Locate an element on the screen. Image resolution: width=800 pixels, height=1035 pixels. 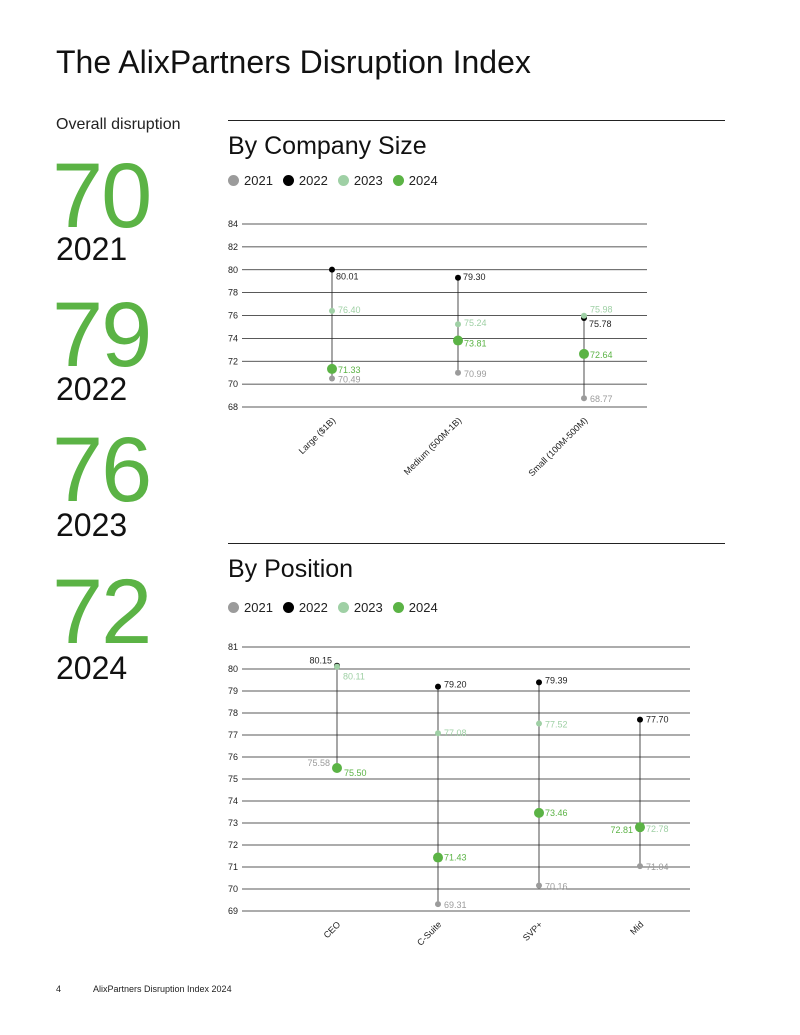
data-label-2022: 77.70 is located at coordinates (657, 720).